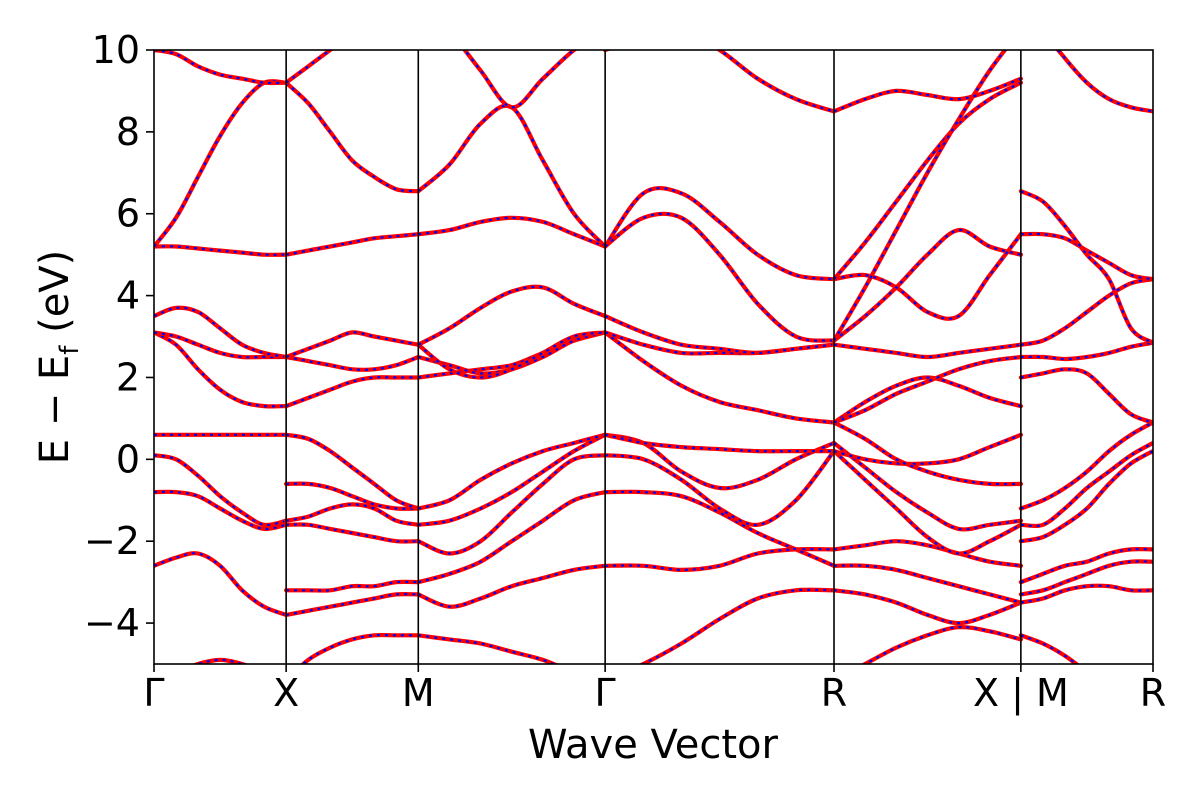  What do you see at coordinates (55, 298) in the screenshot?
I see `y-axis-label-unit: (eV)` at bounding box center [55, 298].